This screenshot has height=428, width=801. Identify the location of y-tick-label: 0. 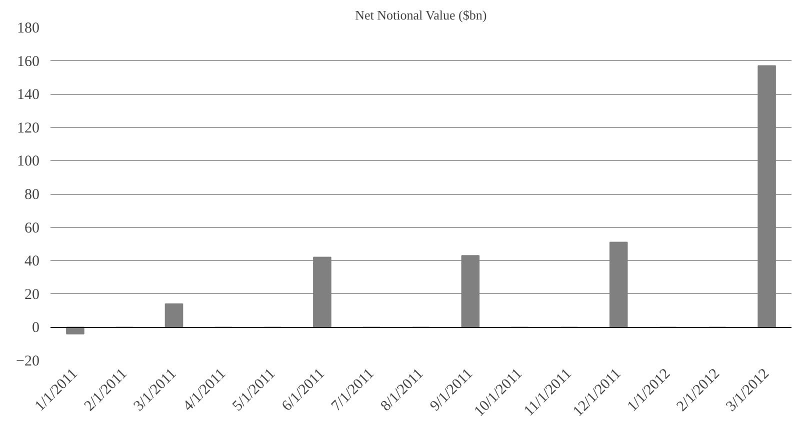
(36, 328).